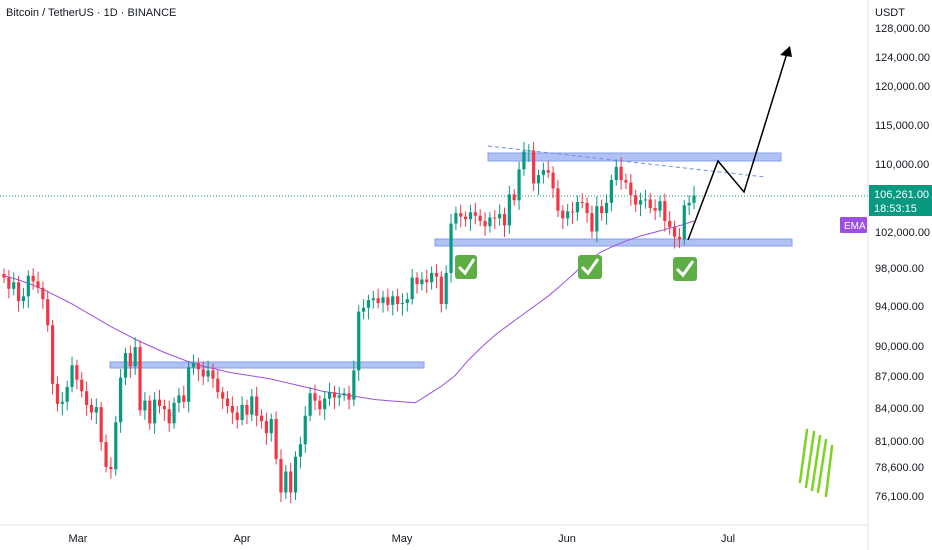  Describe the element at coordinates (267, 365) in the screenshot. I see `march-resistance-zone` at that location.